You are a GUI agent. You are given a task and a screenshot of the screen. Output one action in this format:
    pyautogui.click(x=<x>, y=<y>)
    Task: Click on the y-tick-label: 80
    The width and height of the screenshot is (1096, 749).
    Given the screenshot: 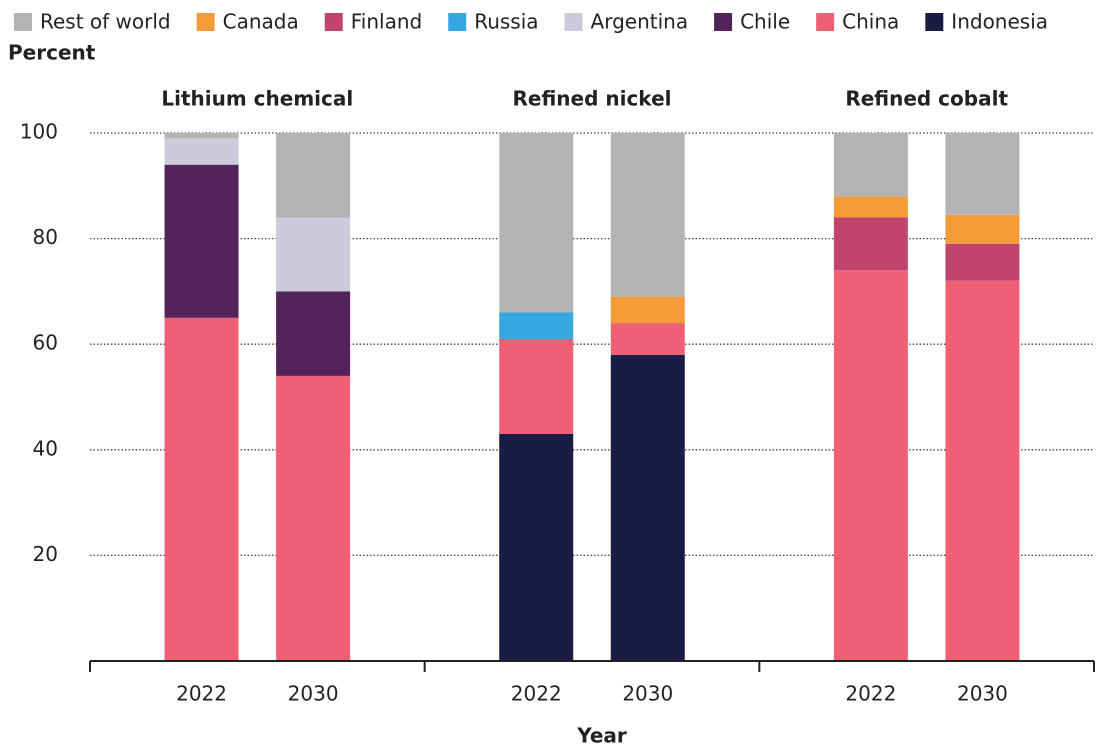 What is the action you would take?
    pyautogui.click(x=45, y=237)
    